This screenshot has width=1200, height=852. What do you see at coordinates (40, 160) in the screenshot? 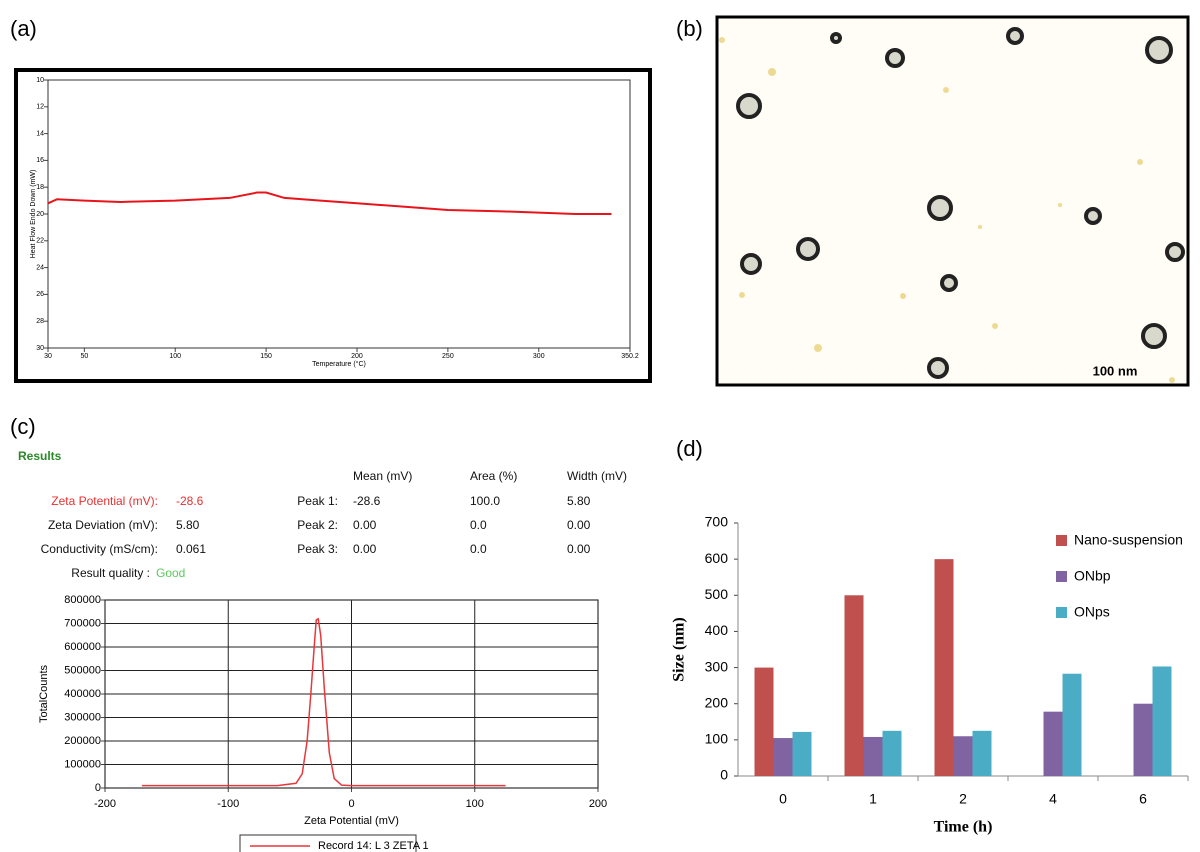
I see `y-tick-label: 16` at bounding box center [40, 160].